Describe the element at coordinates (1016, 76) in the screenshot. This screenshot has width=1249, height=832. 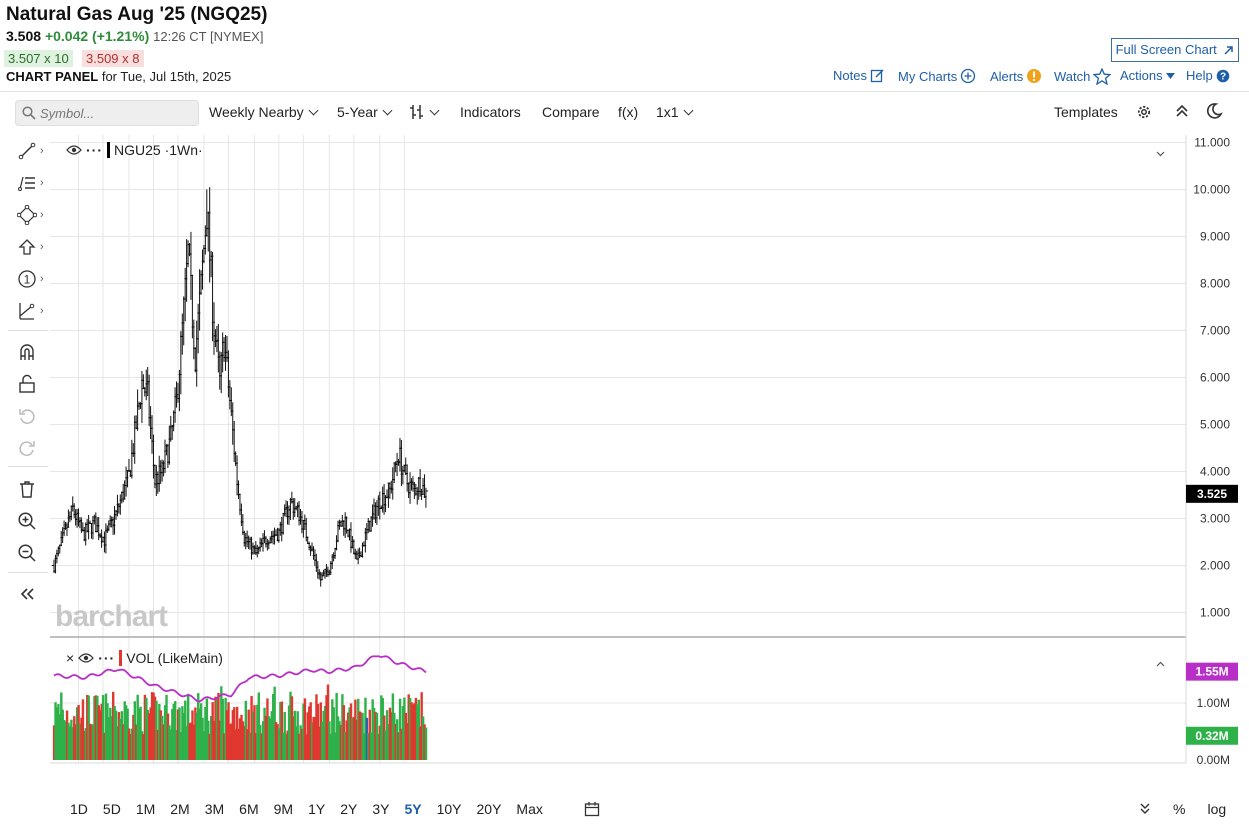
I see `alerts-link: Alerts` at that location.